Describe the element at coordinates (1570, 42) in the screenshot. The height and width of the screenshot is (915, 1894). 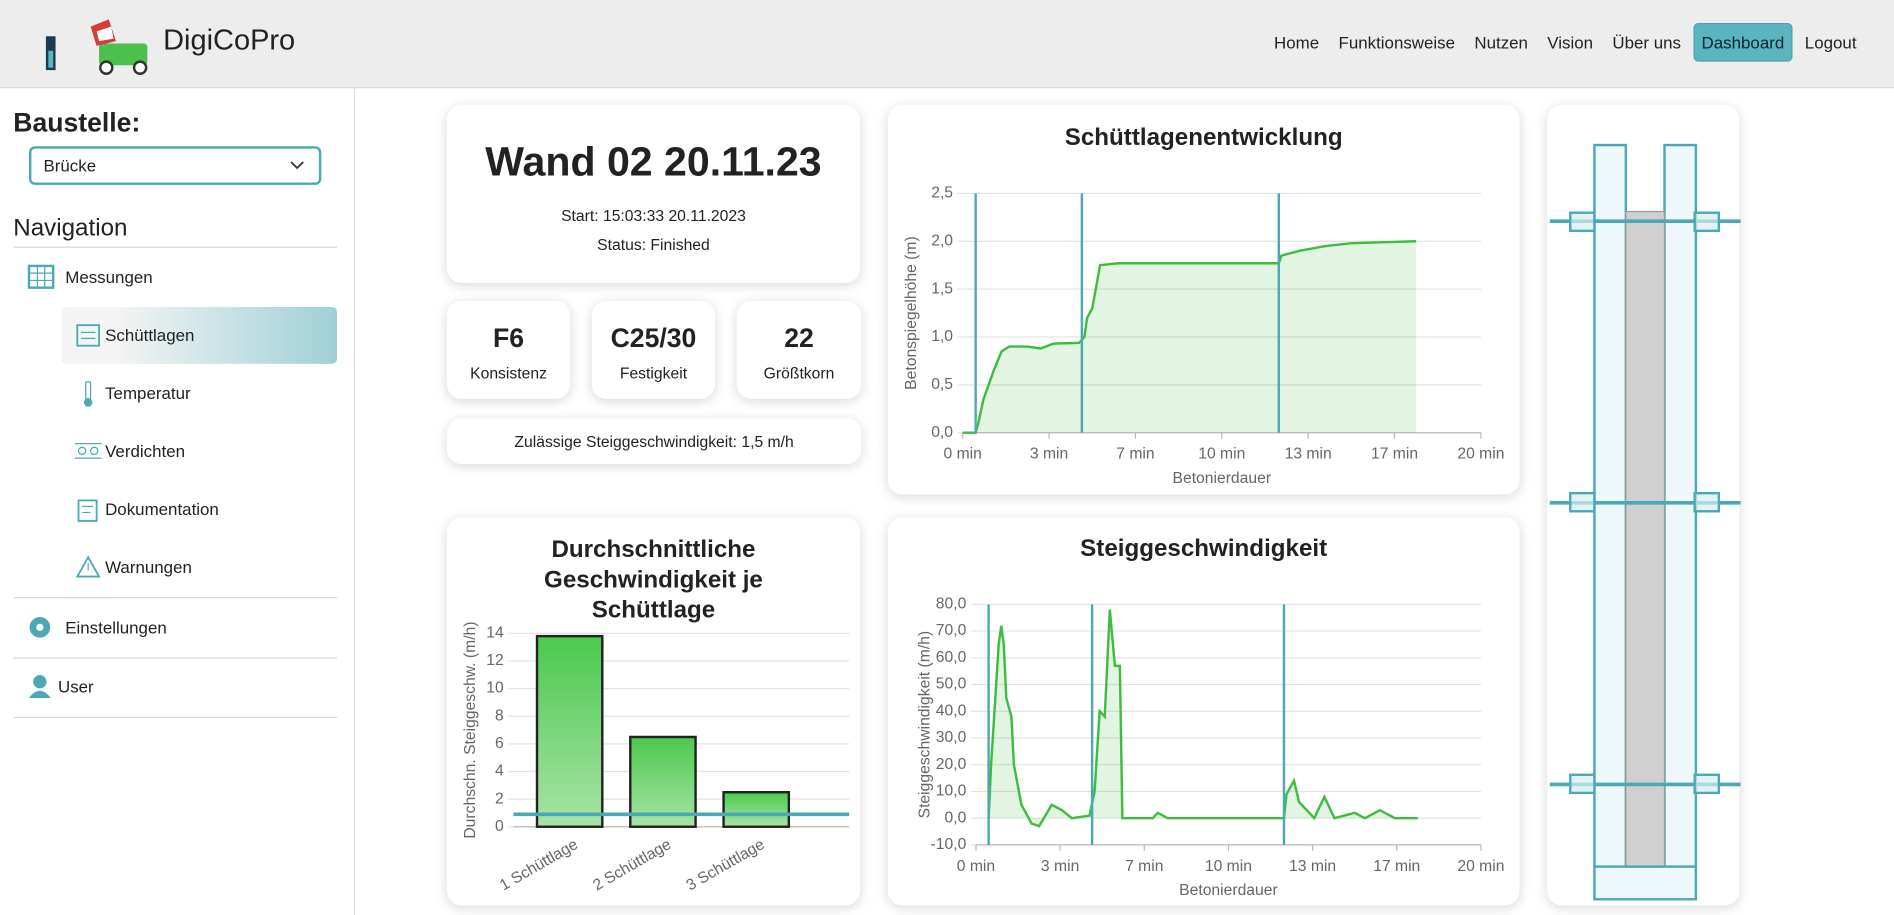
I see `nav-link: Vision` at that location.